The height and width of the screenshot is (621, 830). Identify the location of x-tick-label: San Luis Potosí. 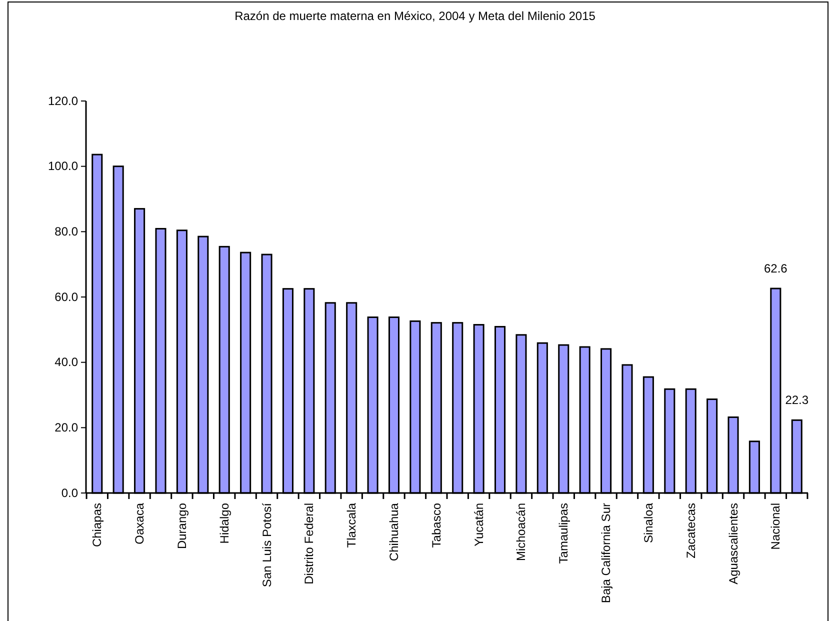
(267, 545).